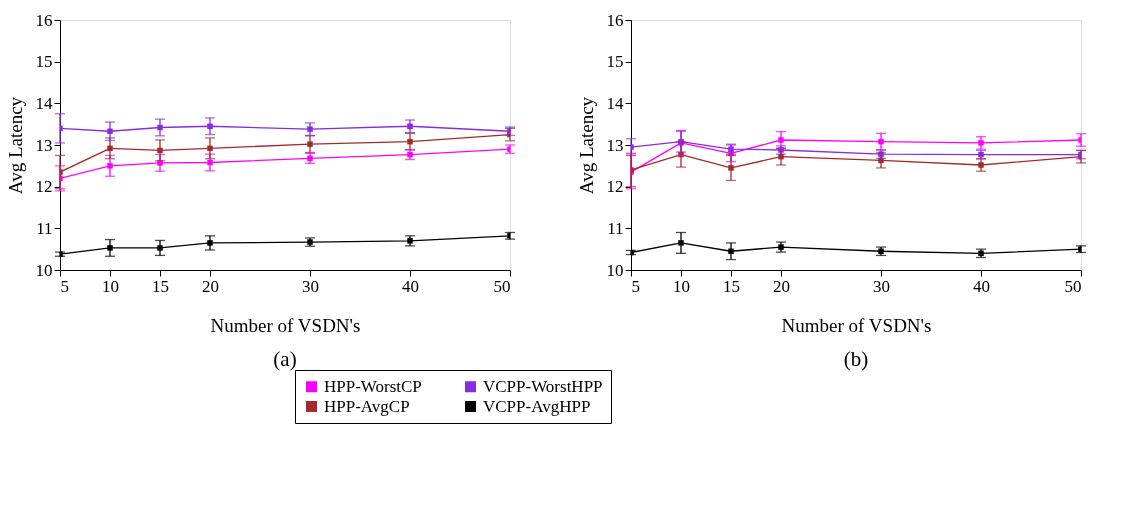 This screenshot has width=1126, height=521. Describe the element at coordinates (856, 359) in the screenshot. I see `text: (b)` at that location.